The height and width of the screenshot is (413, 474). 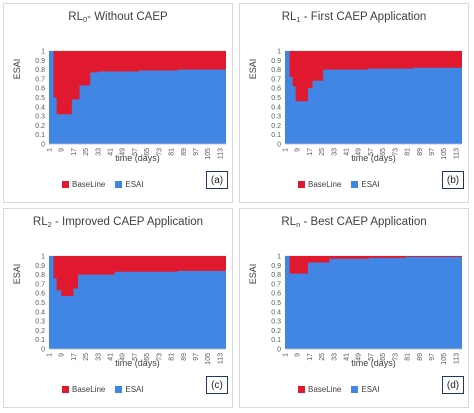 What do you see at coordinates (365, 184) in the screenshot?
I see `legend-item-esai: ESAI` at bounding box center [365, 184].